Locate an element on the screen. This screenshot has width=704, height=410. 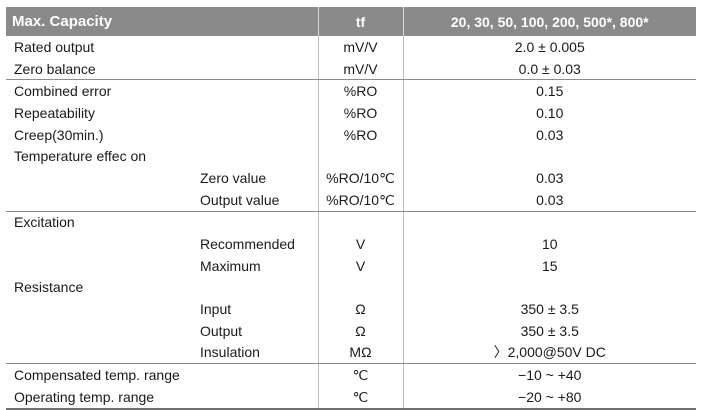
row-label: Output value is located at coordinates (162, 200).